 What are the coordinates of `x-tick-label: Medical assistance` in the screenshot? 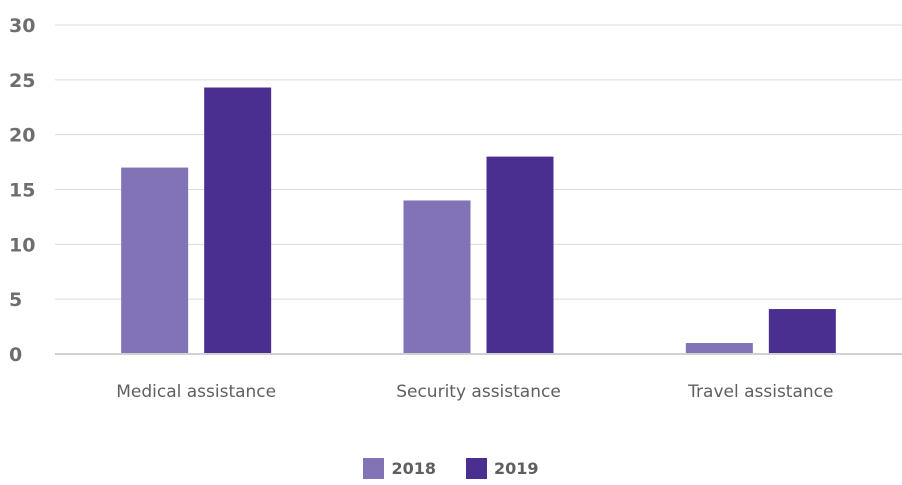 It's located at (196, 392).